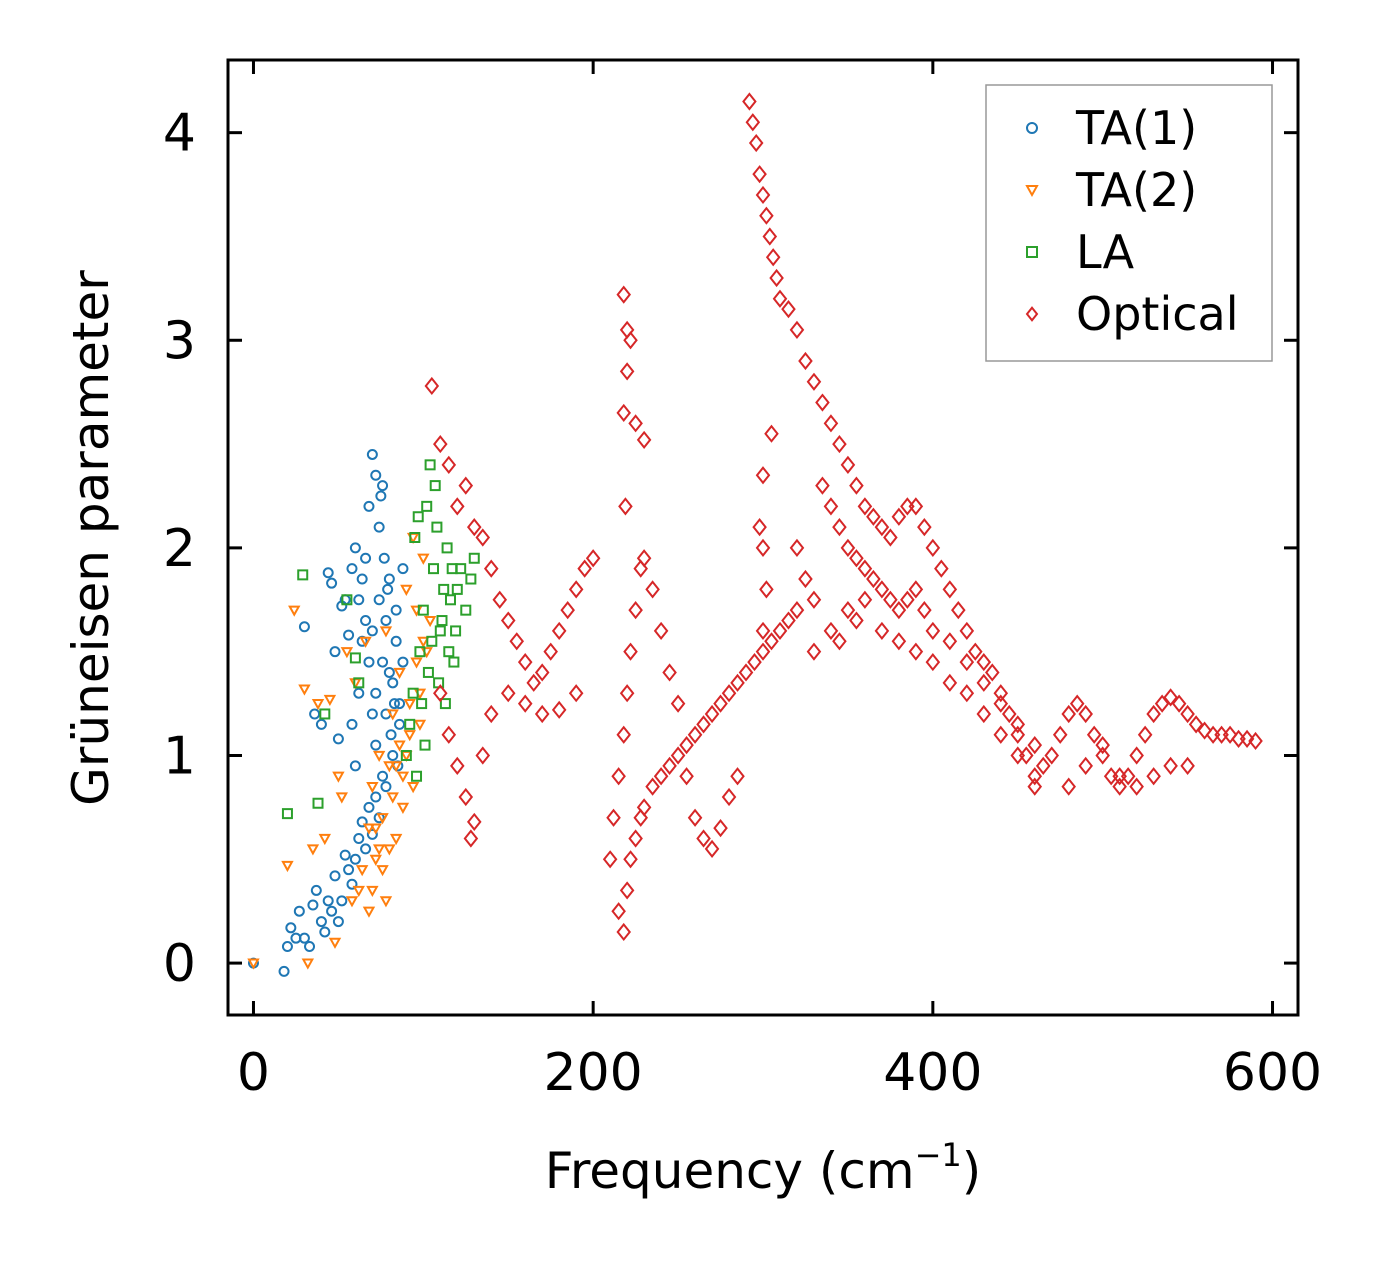  What do you see at coordinates (1272, 1073) in the screenshot?
I see `x-tick-label: 600` at bounding box center [1272, 1073].